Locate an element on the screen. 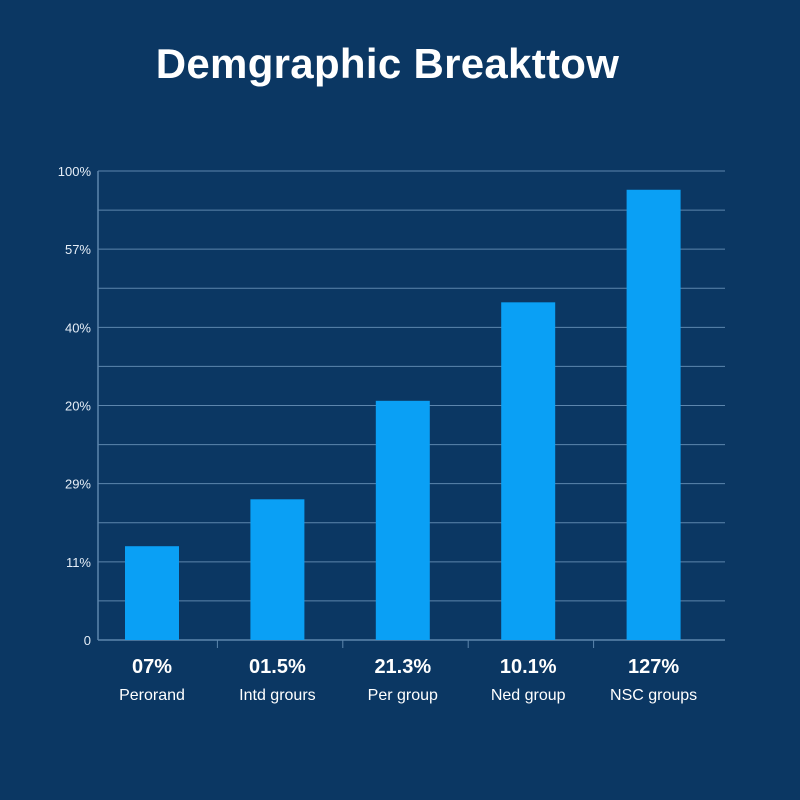  y-tick-label: 11% is located at coordinates (78, 562).